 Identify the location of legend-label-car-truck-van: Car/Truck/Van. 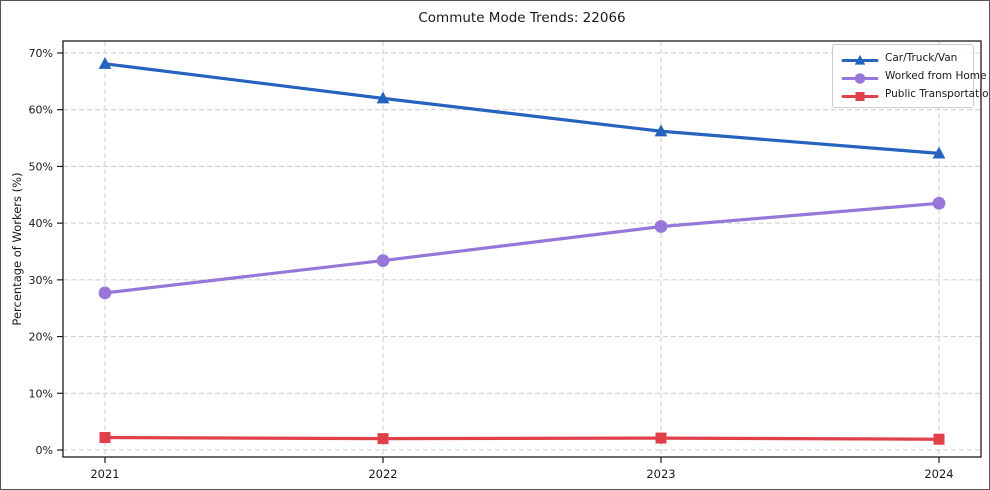
(921, 58).